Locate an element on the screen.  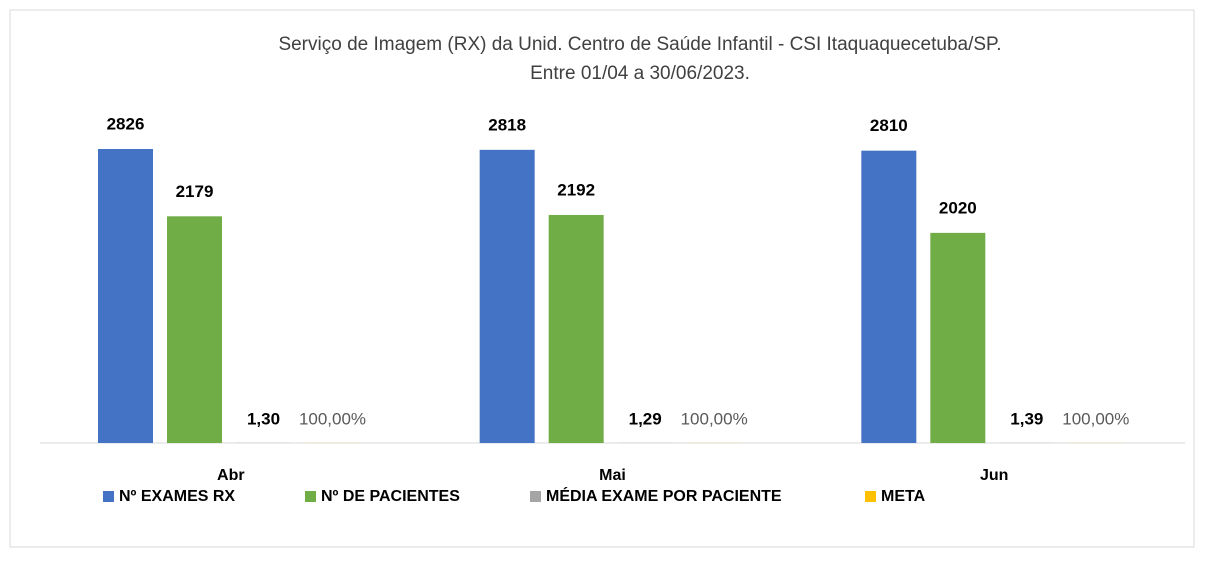
legend-label: META is located at coordinates (903, 496).